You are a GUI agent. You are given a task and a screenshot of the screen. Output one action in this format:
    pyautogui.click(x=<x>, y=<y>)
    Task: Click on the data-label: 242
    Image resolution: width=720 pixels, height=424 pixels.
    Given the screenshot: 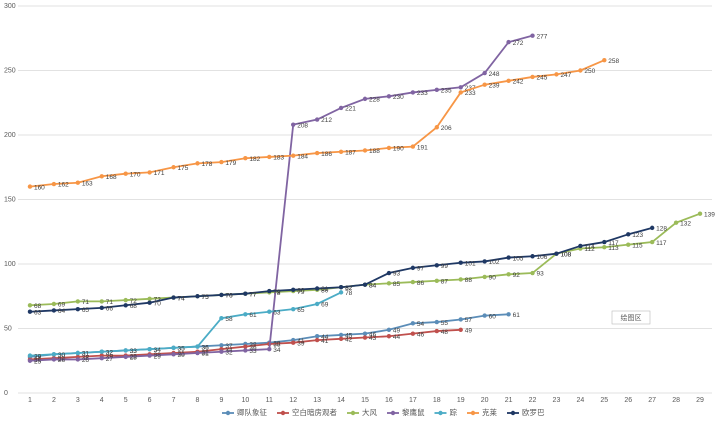 What is the action you would take?
    pyautogui.click(x=518, y=82)
    